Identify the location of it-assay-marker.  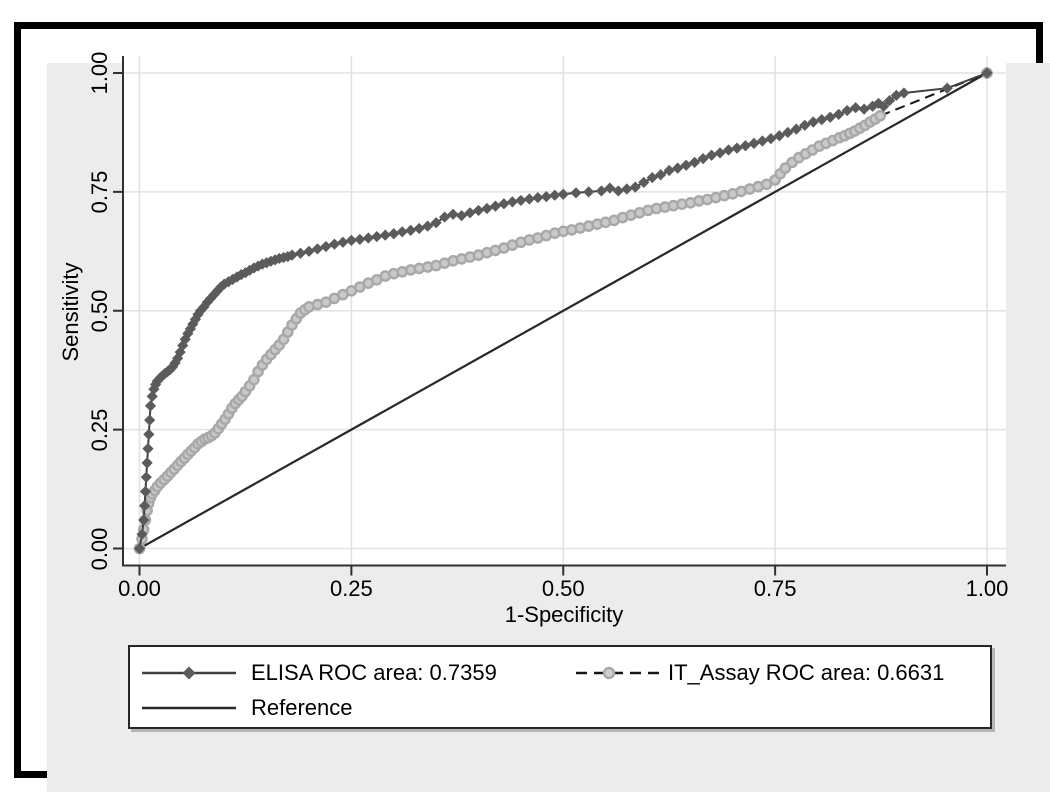
(766, 184).